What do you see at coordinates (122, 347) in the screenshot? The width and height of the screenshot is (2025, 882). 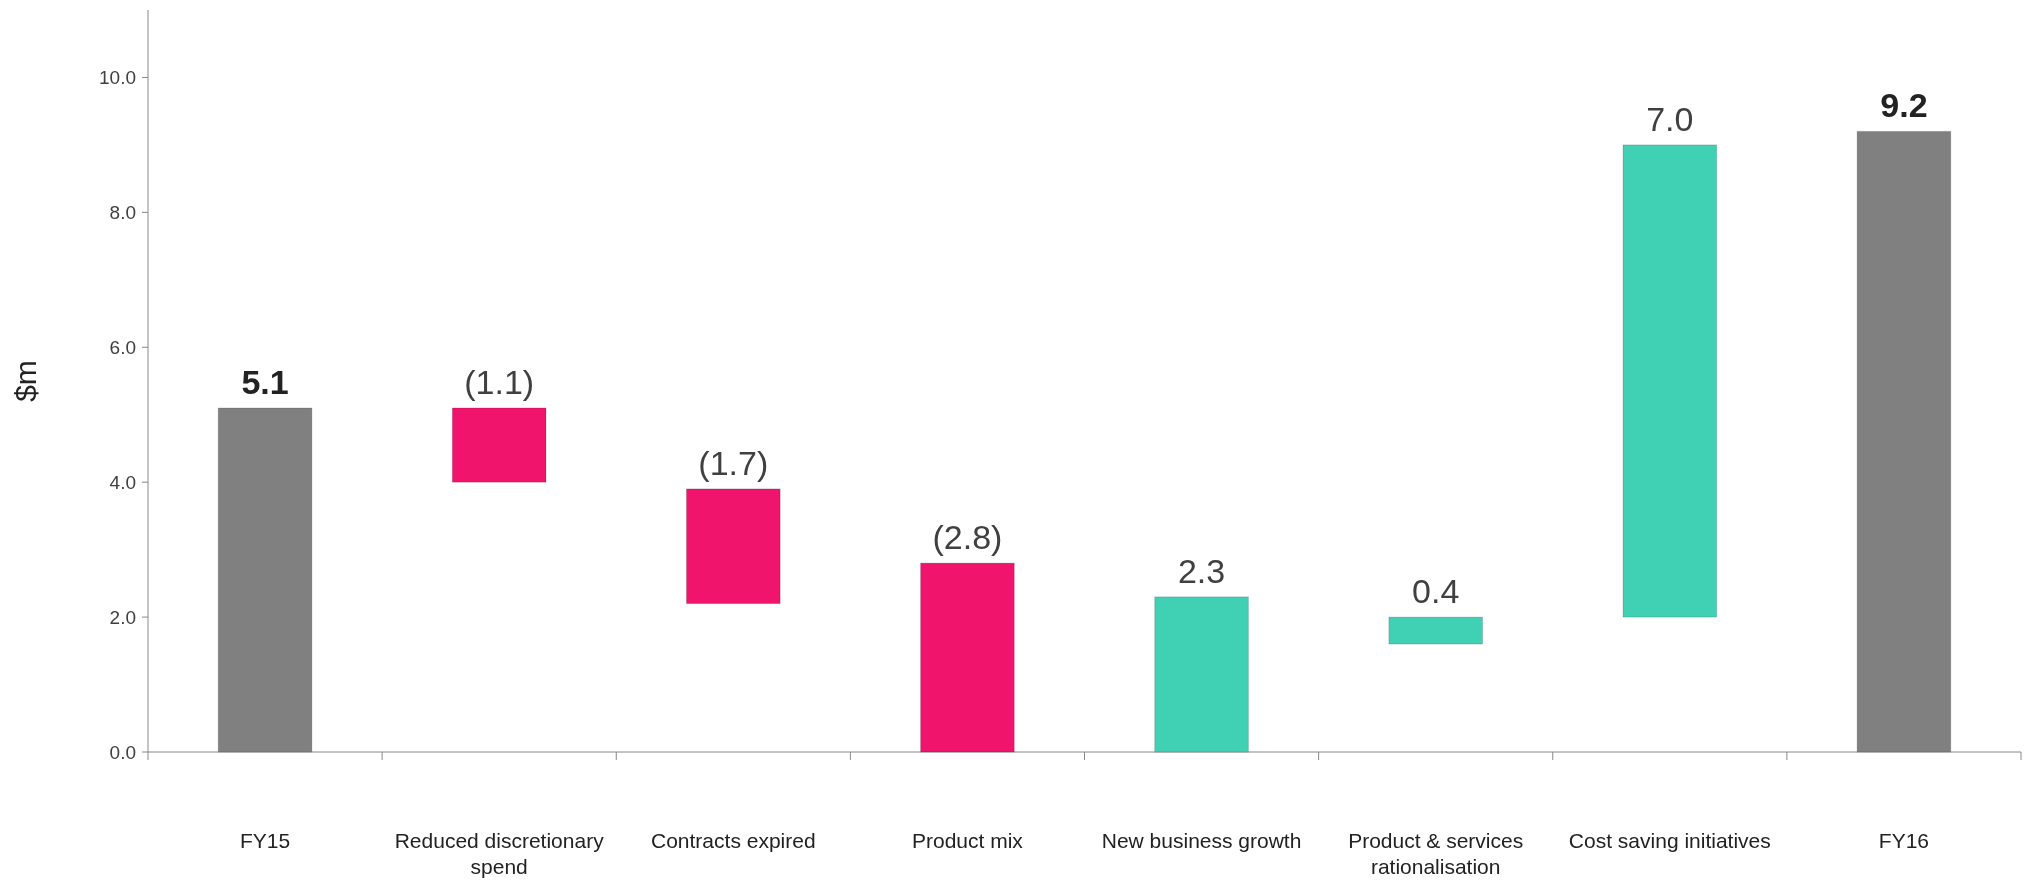 I see `y-tick-label: 6.0` at bounding box center [122, 347].